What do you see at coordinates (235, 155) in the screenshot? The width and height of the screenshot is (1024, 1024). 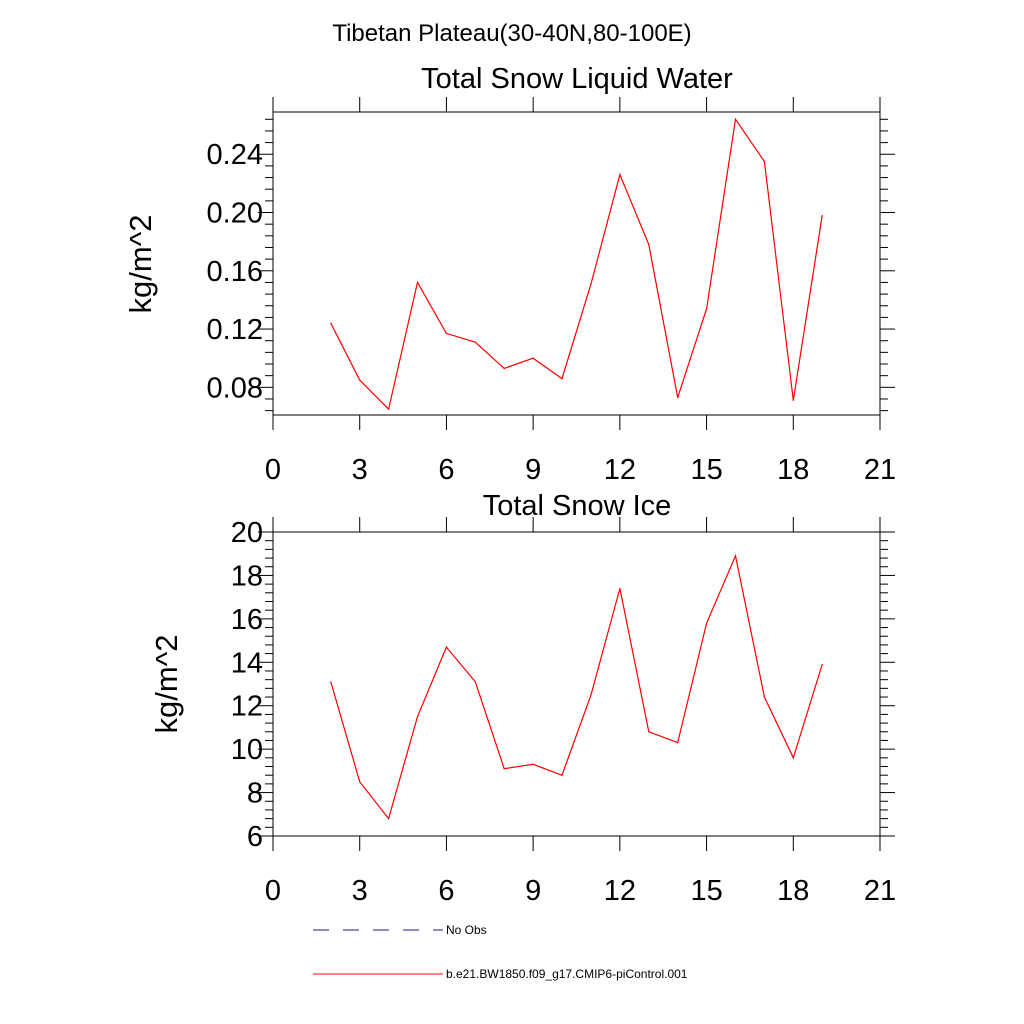 I see `y-tick-label: 0.24` at bounding box center [235, 155].